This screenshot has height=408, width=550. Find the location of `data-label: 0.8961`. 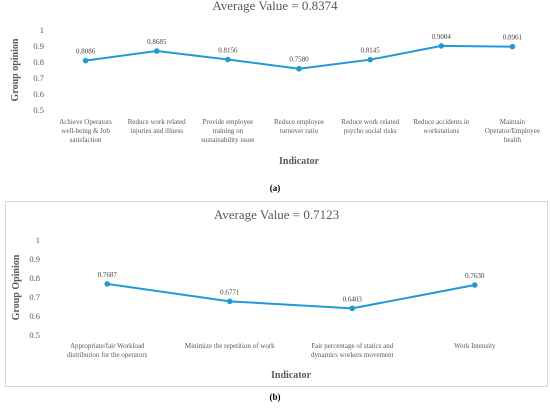

data-label: 0.8961 is located at coordinates (513, 38).